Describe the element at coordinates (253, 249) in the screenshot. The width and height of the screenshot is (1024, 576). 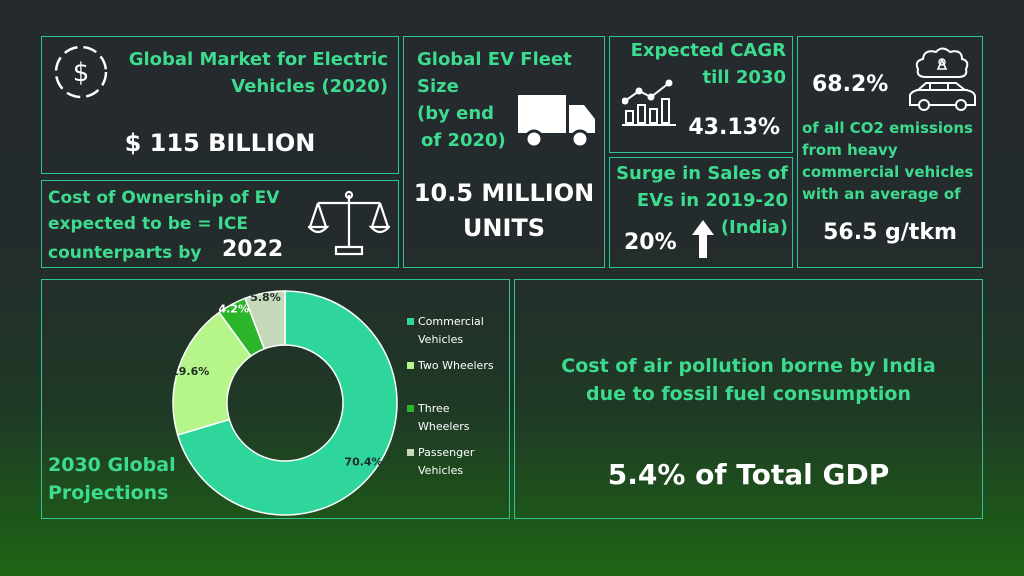
I see `ownership-year: 2022` at that location.